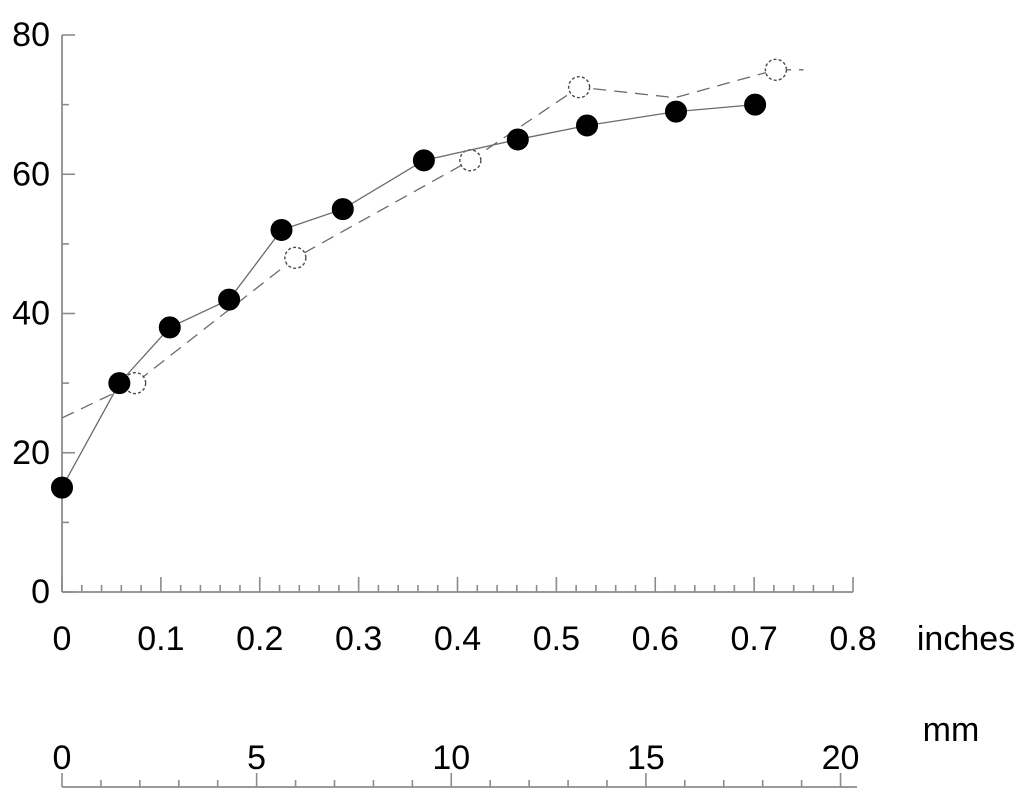 This screenshot has width=1024, height=802. Describe the element at coordinates (358, 639) in the screenshot. I see `inches-axis-tick-label: 0.3` at that location.